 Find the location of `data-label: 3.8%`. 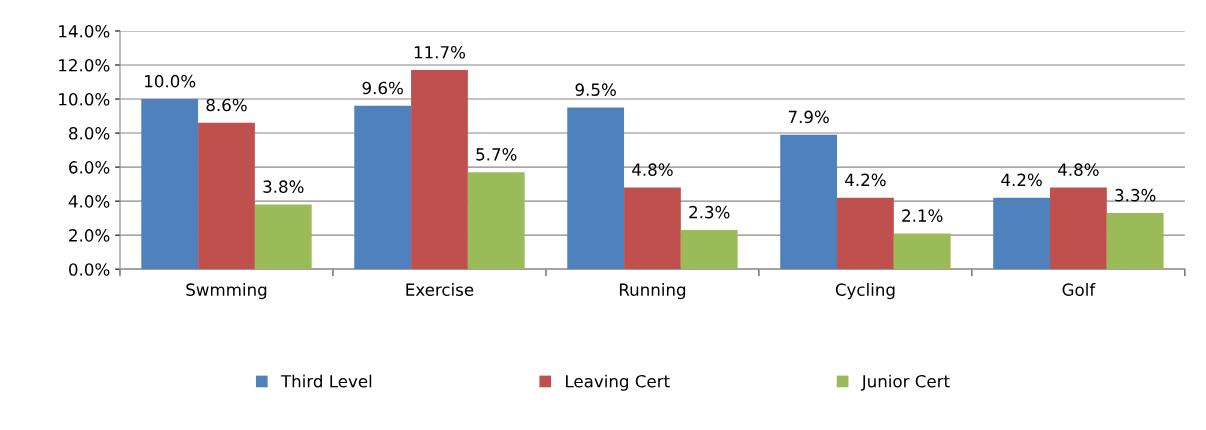

data-label: 3.8% is located at coordinates (283, 186).